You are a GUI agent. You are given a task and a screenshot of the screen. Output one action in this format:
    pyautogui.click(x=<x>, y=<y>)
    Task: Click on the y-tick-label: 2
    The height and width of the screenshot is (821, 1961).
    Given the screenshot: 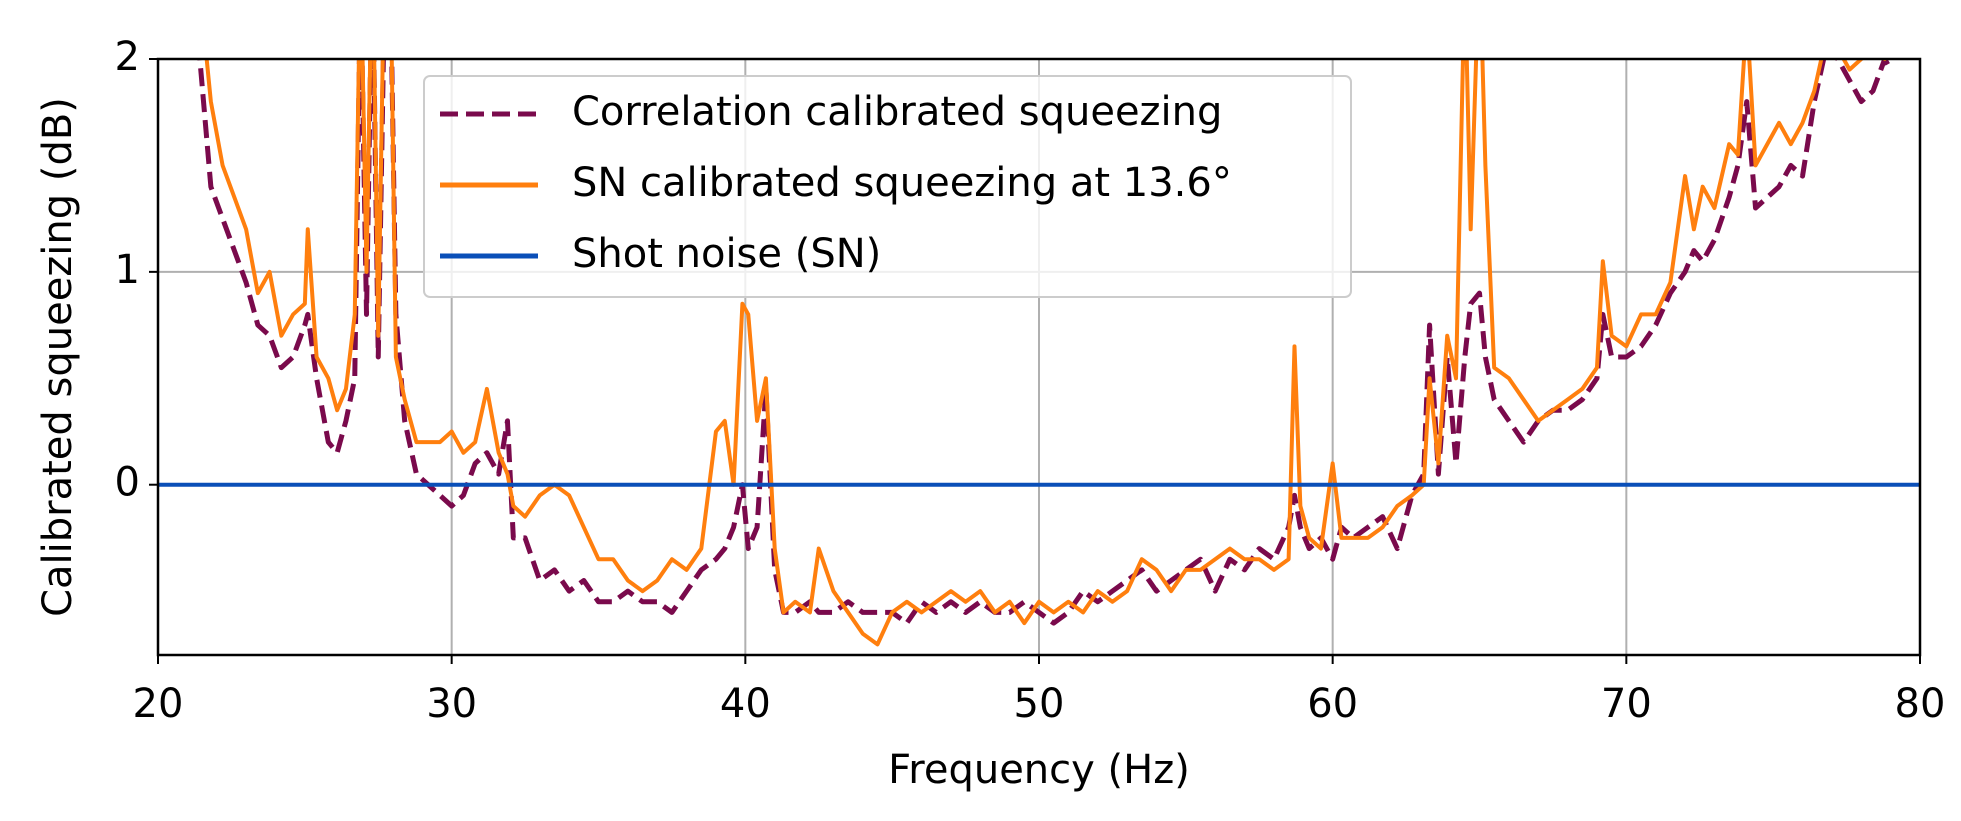 What is the action you would take?
    pyautogui.click(x=127, y=57)
    